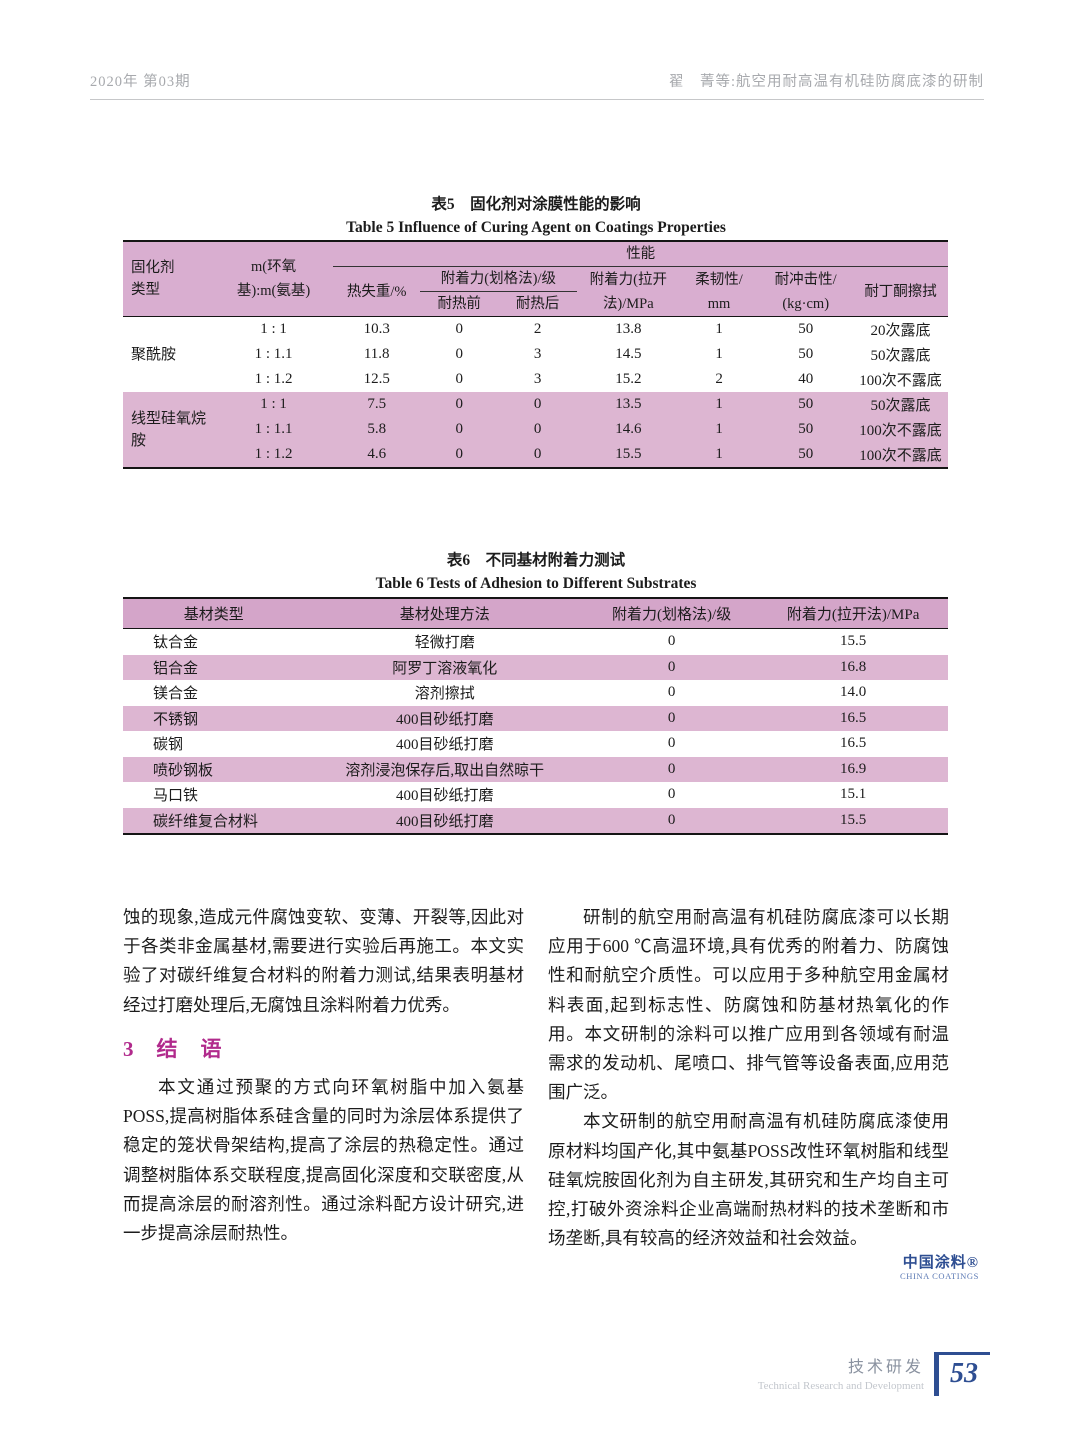  Describe the element at coordinates (853, 692) in the screenshot. I see `table-cell: 14.0` at that location.